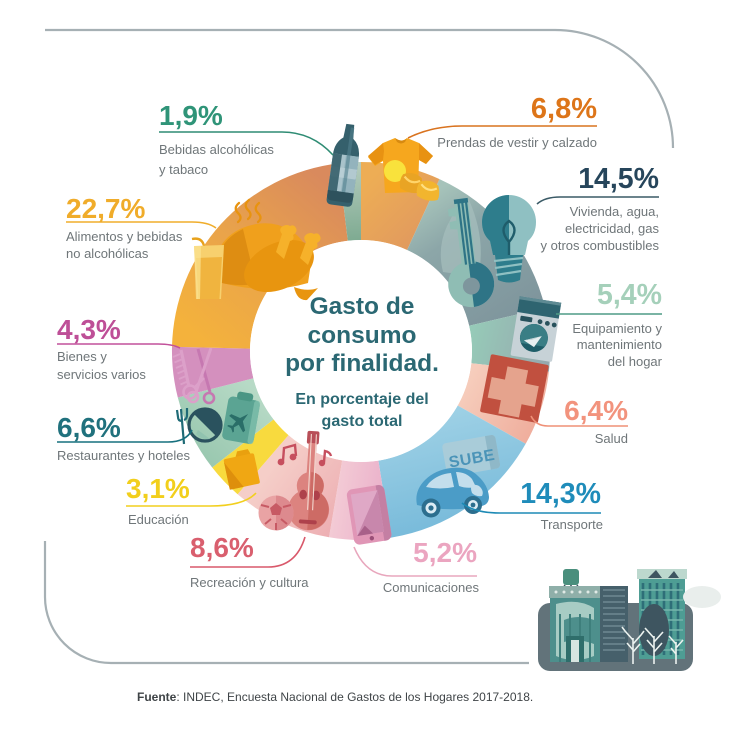  What do you see at coordinates (560, 494) in the screenshot?
I see `svg-text: 14,3%` at bounding box center [560, 494].